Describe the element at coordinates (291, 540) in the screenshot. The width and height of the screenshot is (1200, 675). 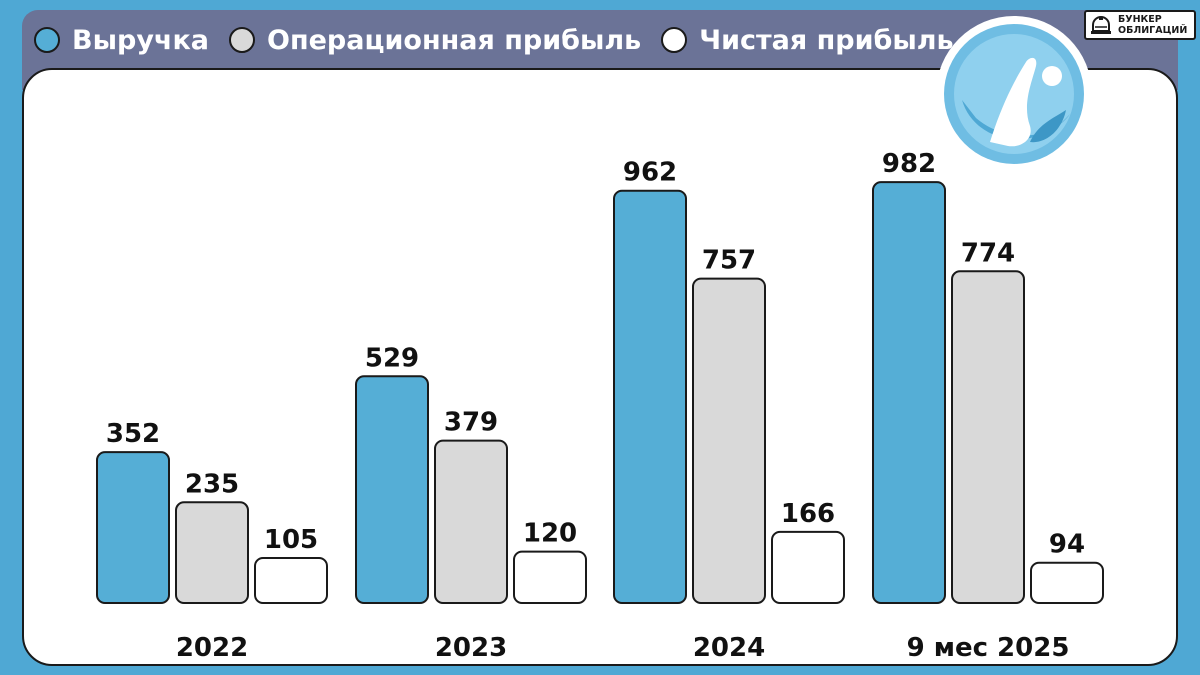
I see `data-label-net-profit-0: 105` at that location.